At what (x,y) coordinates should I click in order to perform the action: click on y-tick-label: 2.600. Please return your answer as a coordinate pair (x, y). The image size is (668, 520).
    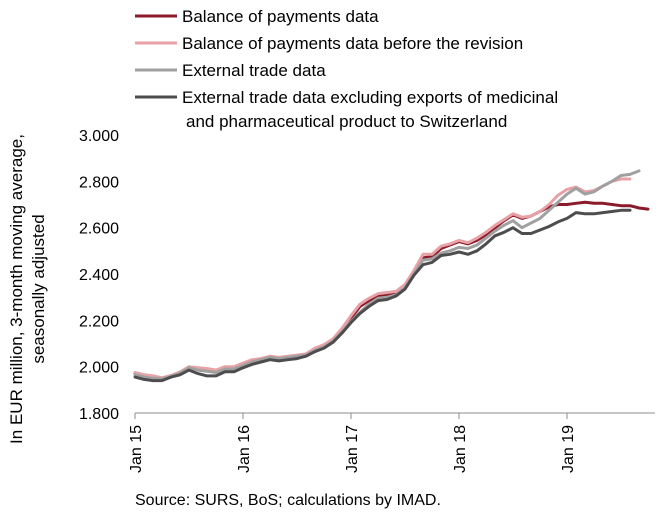
    Looking at the image, I should click on (99, 229).